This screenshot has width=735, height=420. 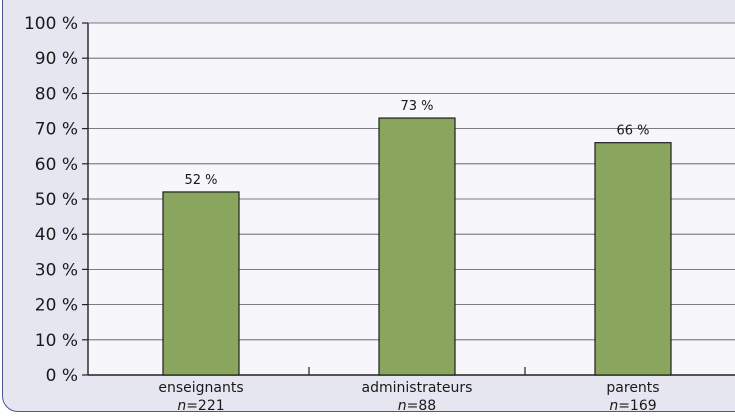 What do you see at coordinates (417, 388) in the screenshot?
I see `x-category-label: administrateurs` at bounding box center [417, 388].